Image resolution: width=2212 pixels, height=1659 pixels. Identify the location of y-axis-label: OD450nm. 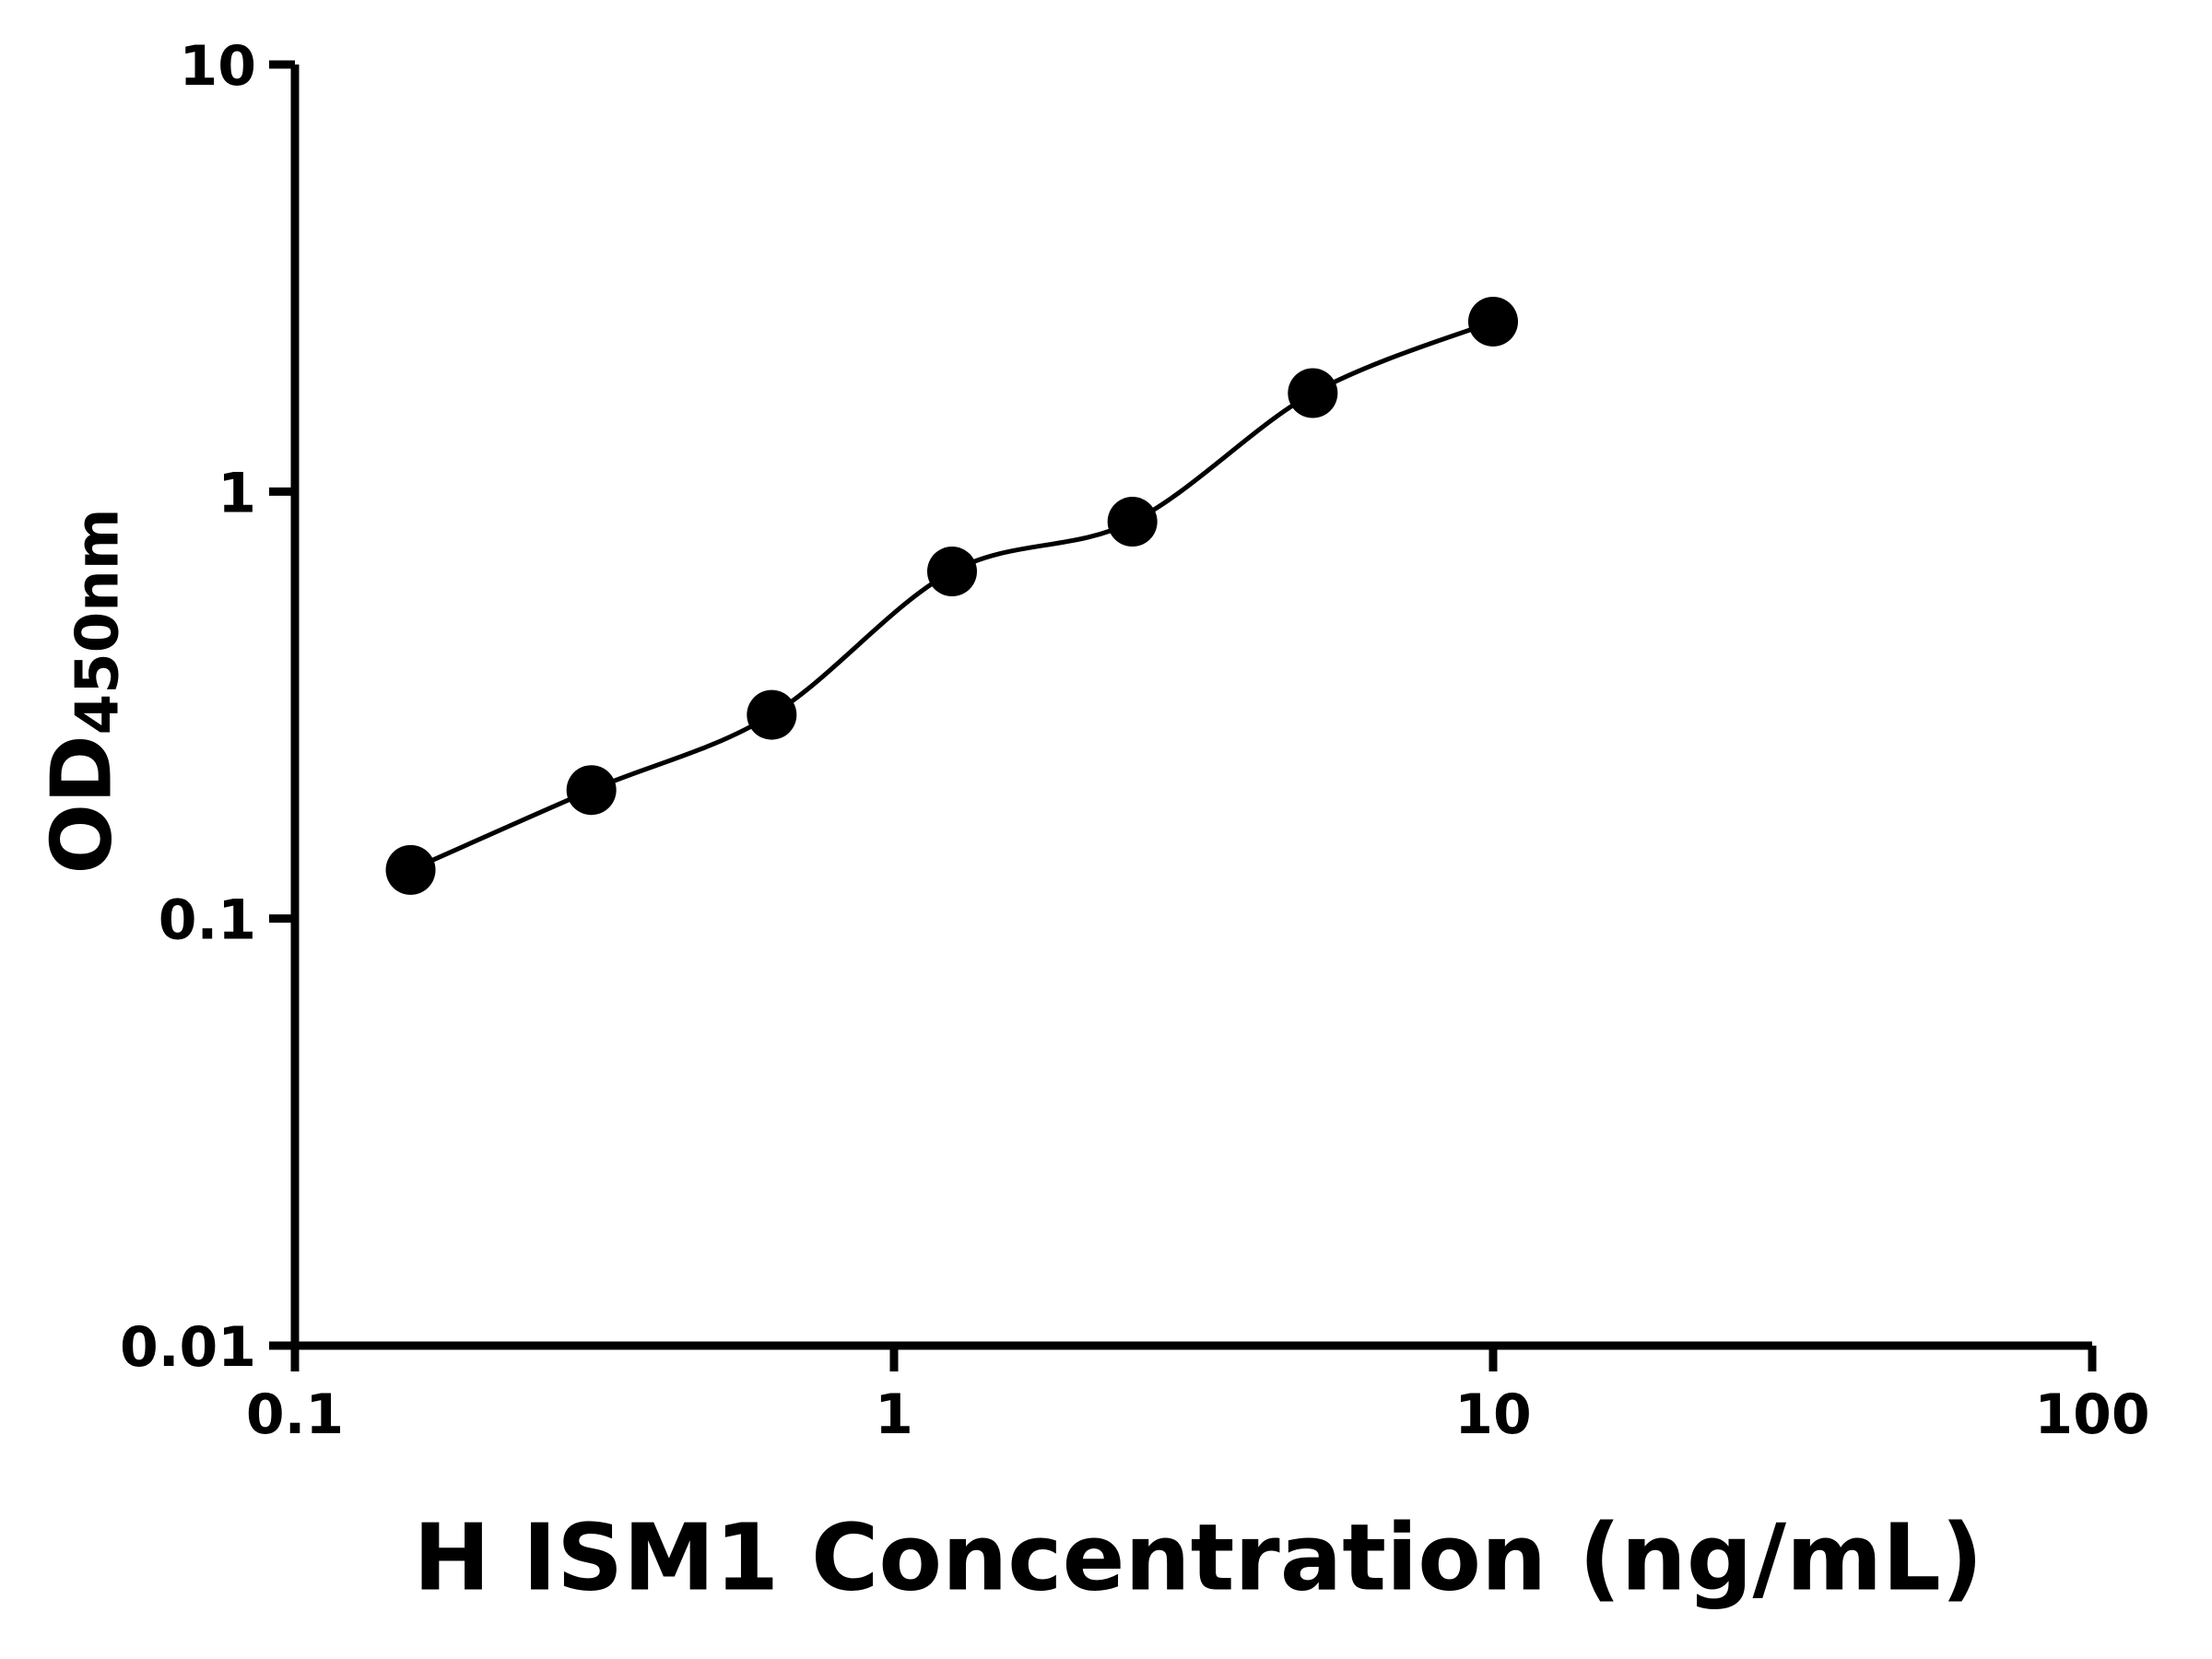
(83, 691).